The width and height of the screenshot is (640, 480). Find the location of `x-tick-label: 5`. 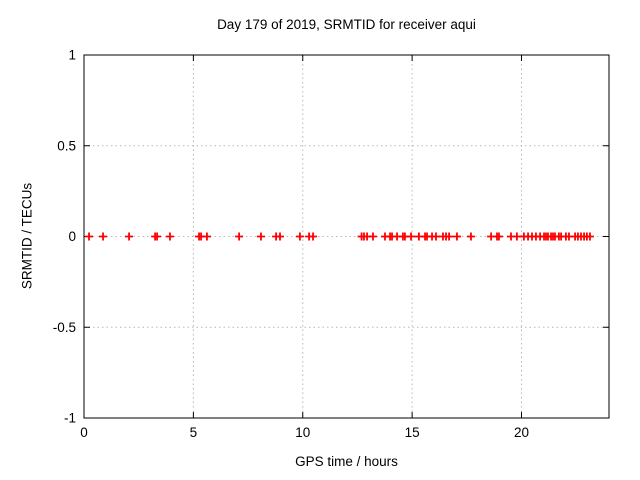

x-tick-label: 5 is located at coordinates (194, 432).